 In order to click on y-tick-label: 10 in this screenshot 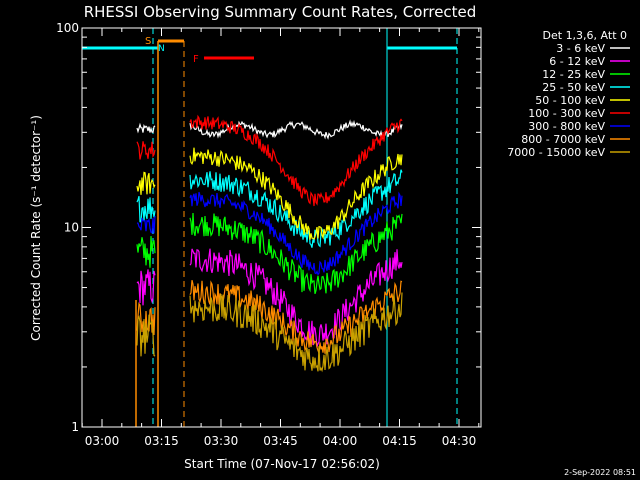, I will do `click(71, 228)`.